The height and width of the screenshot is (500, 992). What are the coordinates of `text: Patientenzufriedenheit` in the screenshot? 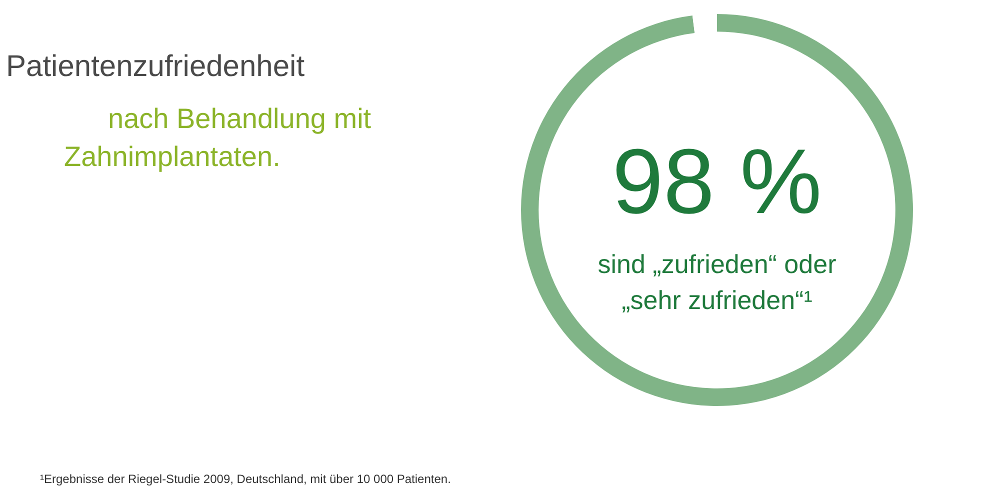 It's located at (155, 67).